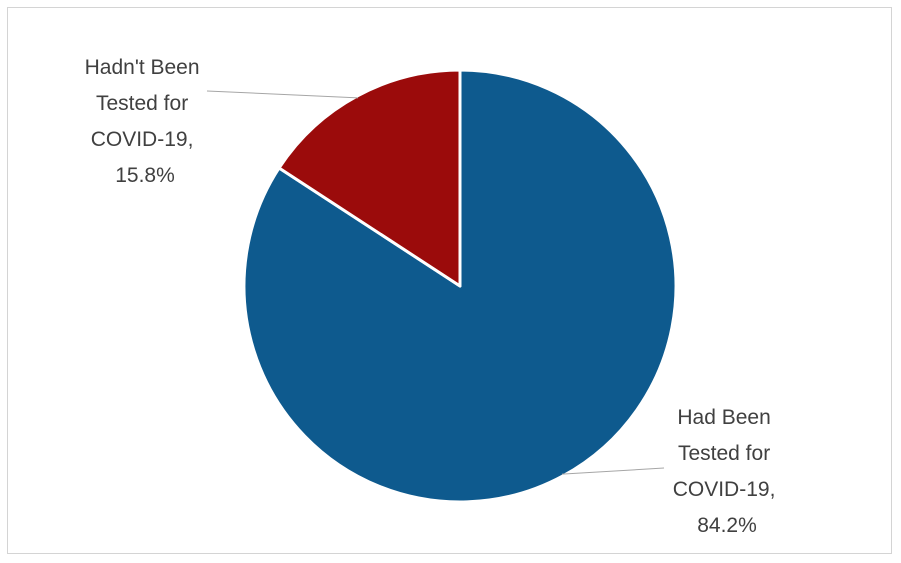 The width and height of the screenshot is (901, 563). I want to click on leader-line-not-tested, so click(282, 94).